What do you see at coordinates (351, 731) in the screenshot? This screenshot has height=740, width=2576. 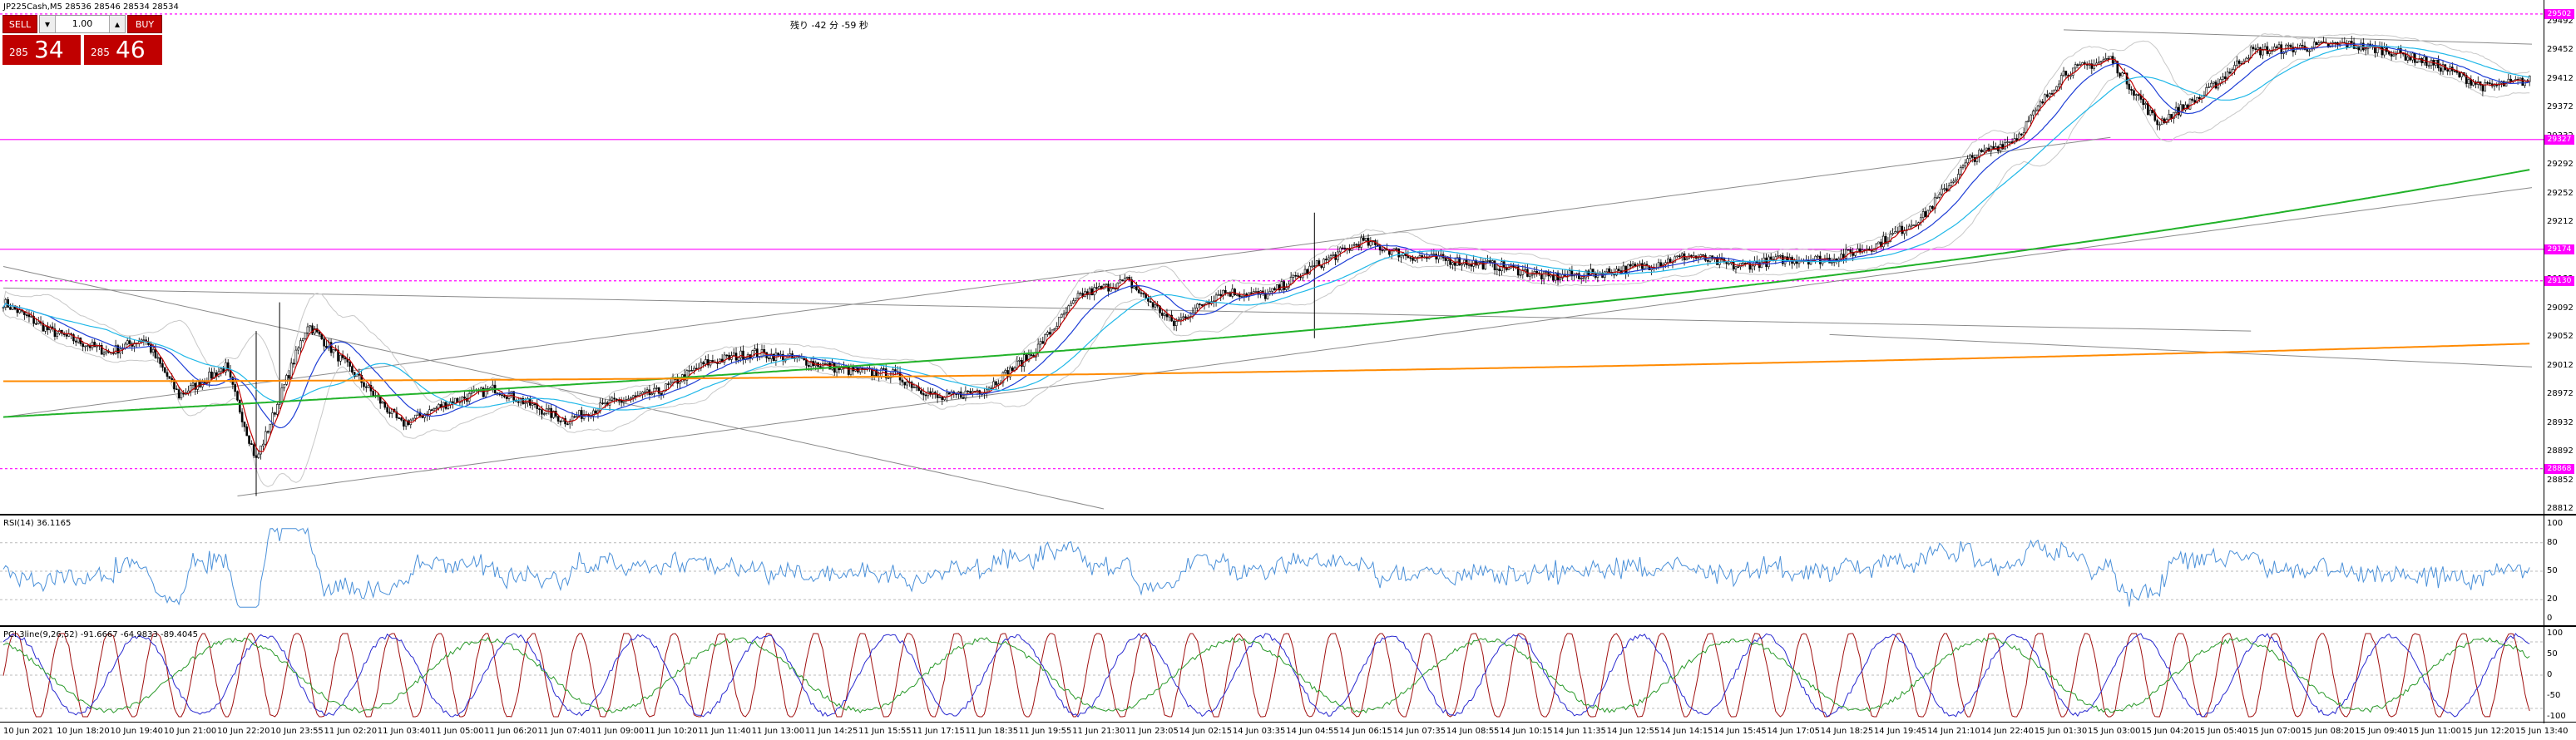 I see `time-axis-label: 11 Jun 02:20` at bounding box center [351, 731].